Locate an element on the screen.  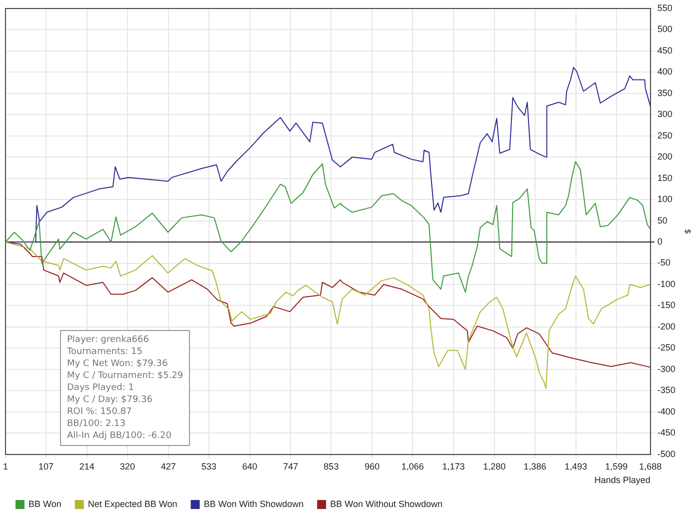
y-tick-label: -100 is located at coordinates (666, 283).